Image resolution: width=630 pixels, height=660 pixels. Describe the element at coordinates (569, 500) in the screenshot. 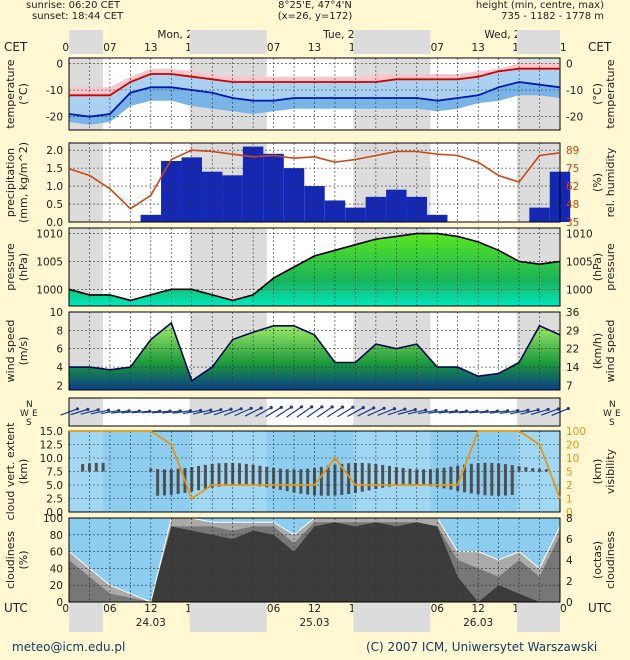

I see `visibility-y2tick: 1` at that location.